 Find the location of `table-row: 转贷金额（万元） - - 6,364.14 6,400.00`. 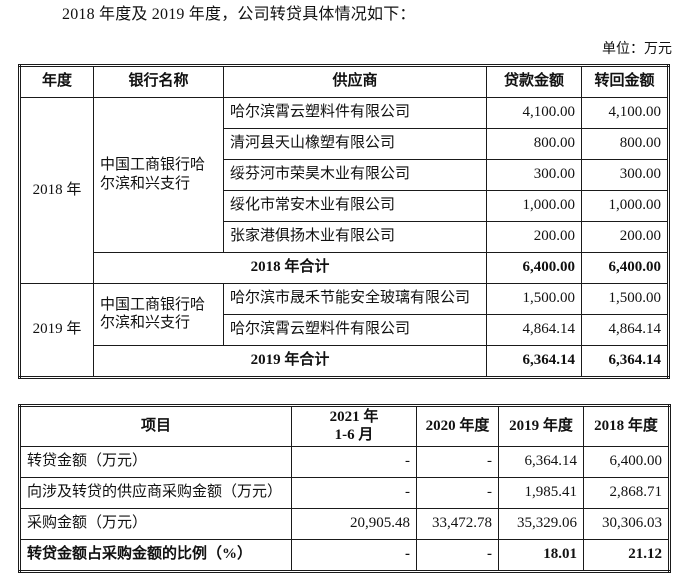

table-row: 转贷金额（万元） - - 6,364.14 6,400.00 is located at coordinates (344, 461).